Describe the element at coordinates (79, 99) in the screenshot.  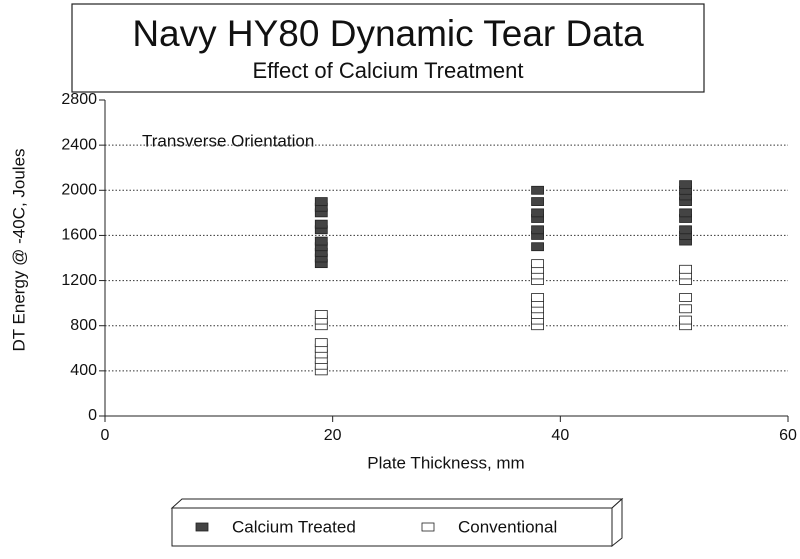
I see `y-tick-label: 2800` at that location.